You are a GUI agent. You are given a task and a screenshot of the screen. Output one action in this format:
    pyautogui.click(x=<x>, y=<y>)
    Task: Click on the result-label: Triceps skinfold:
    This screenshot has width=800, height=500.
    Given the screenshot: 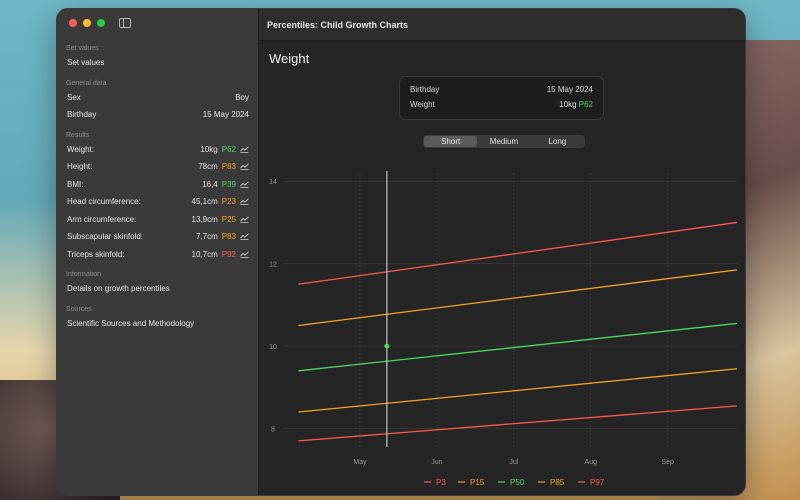 What is the action you would take?
    pyautogui.click(x=96, y=254)
    